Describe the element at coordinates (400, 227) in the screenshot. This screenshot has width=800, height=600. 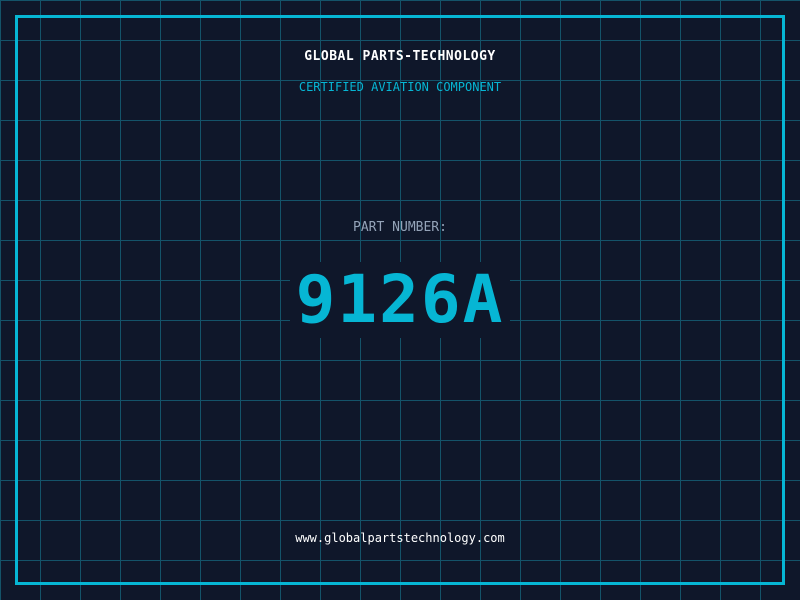
I see `part-number-label: PART NUMBER:` at that location.